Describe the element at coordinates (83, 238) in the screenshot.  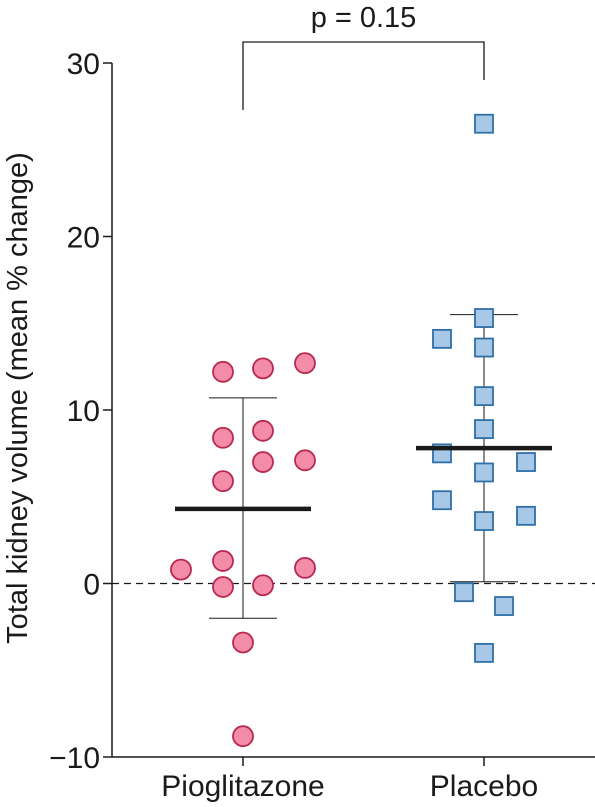
I see `y-tick-label: 20` at that location.